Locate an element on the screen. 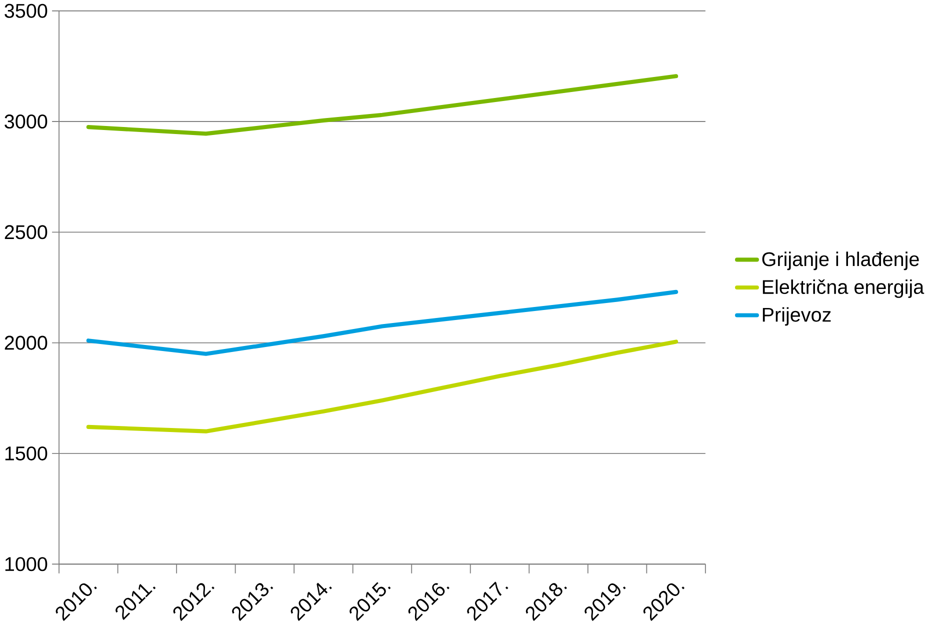 The height and width of the screenshot is (627, 930). y-tick-label: 3500 is located at coordinates (26, 11).